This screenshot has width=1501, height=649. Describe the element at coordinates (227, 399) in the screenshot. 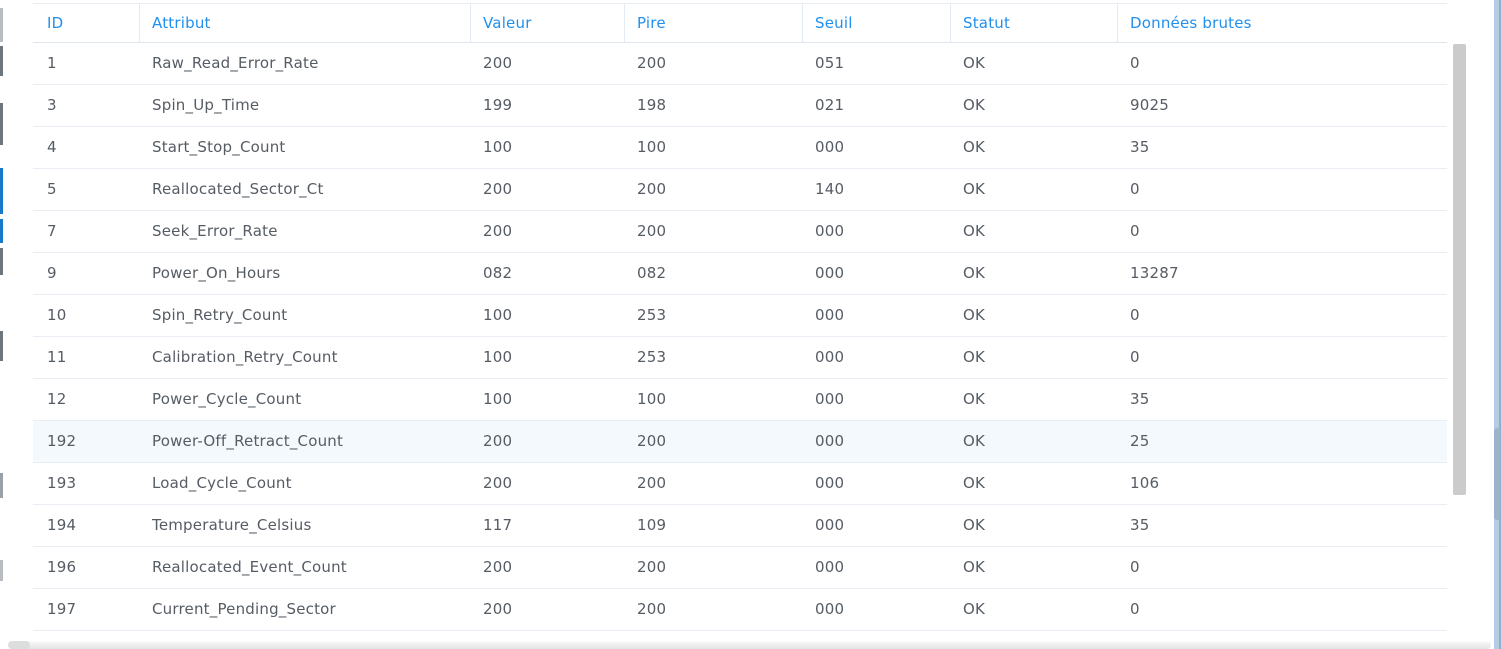

I see `cell-attribut: Power_Cycle_Count` at that location.